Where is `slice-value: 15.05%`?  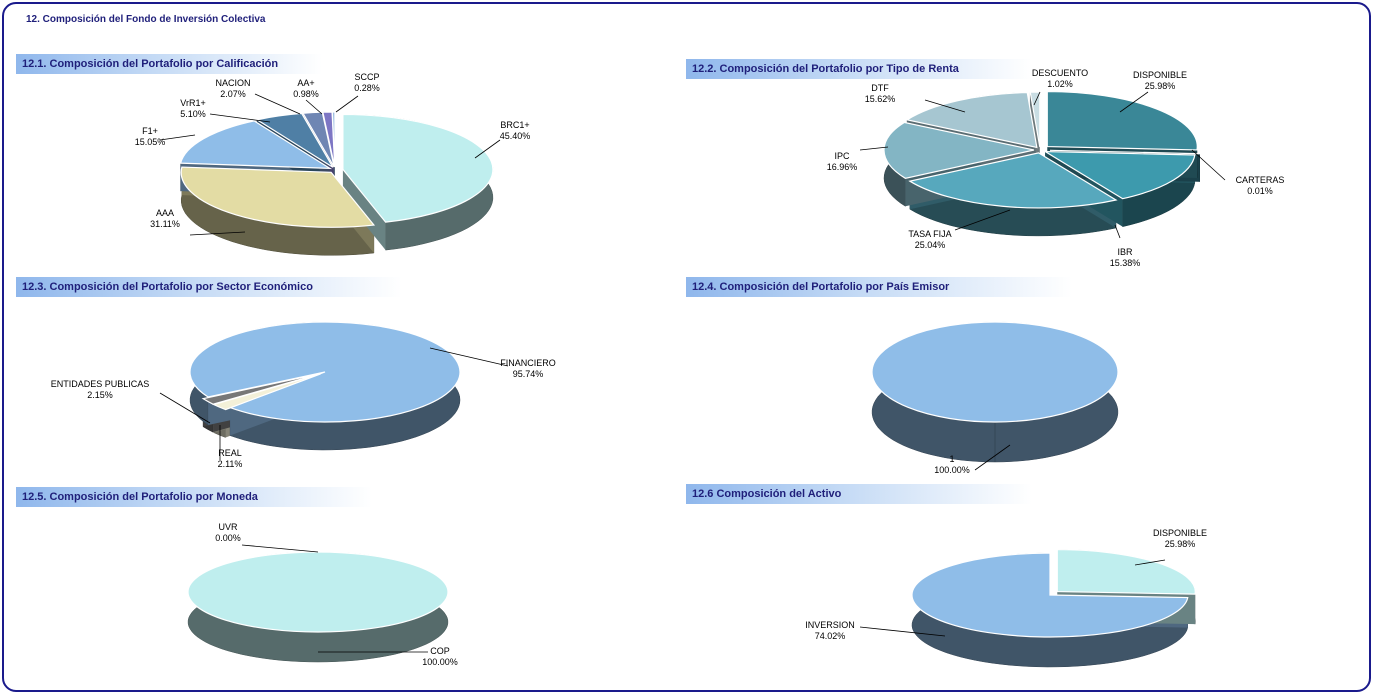
slice-value: 15.05% is located at coordinates (150, 142).